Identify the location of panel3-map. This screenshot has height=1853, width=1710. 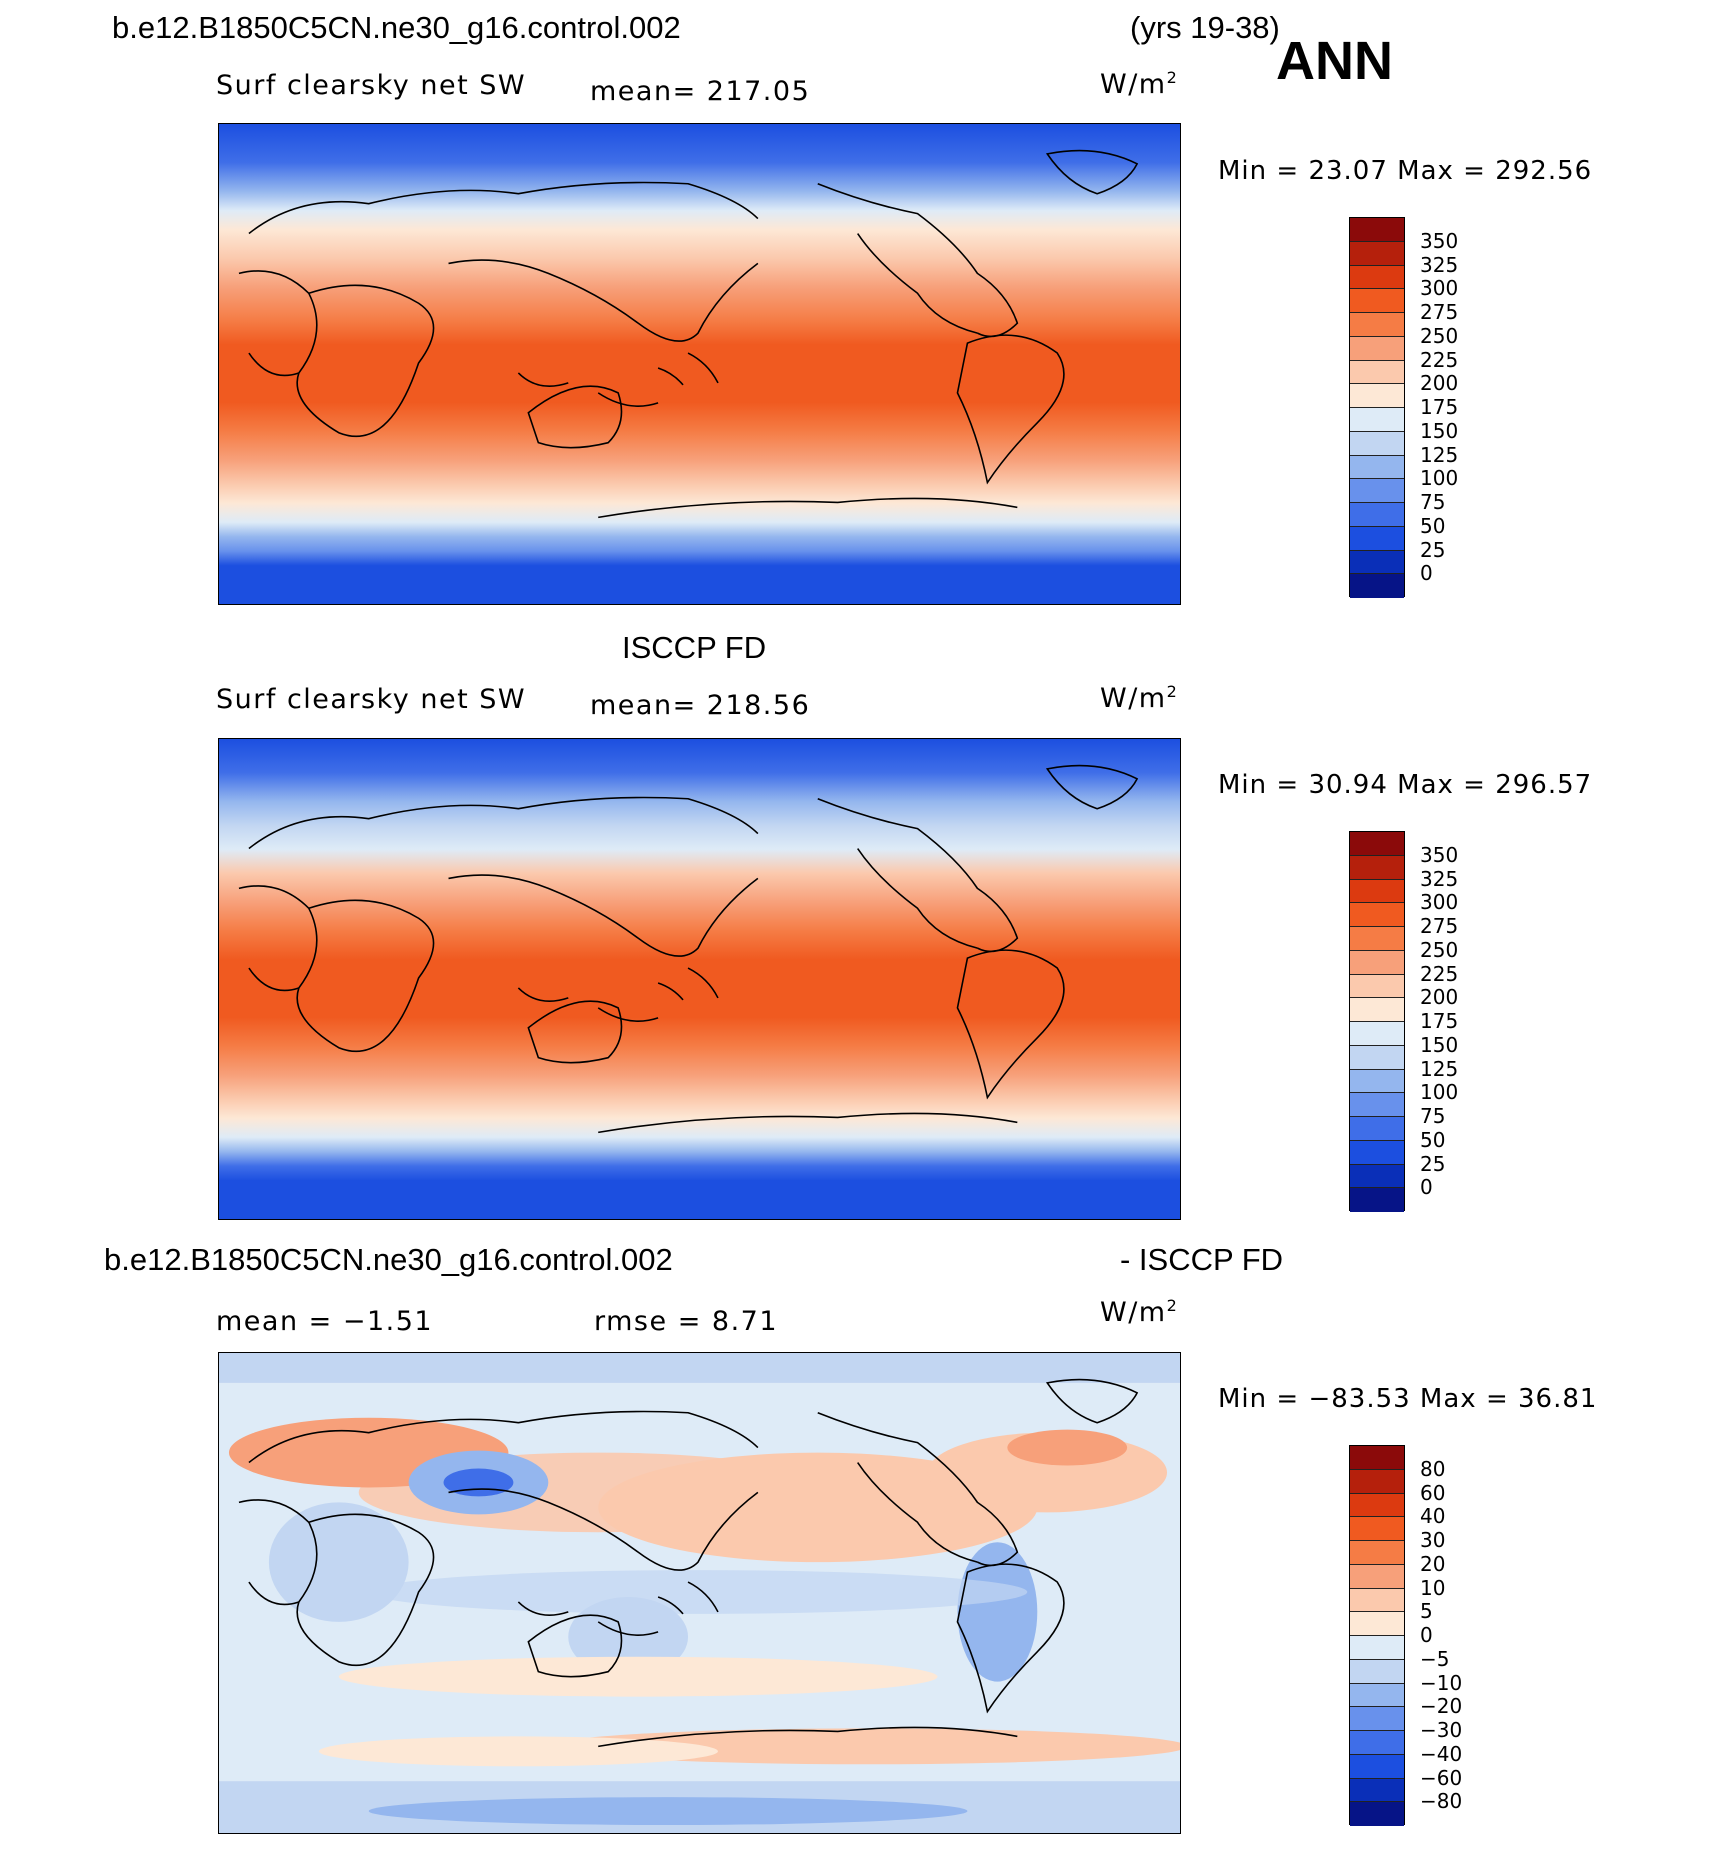
(699, 1593).